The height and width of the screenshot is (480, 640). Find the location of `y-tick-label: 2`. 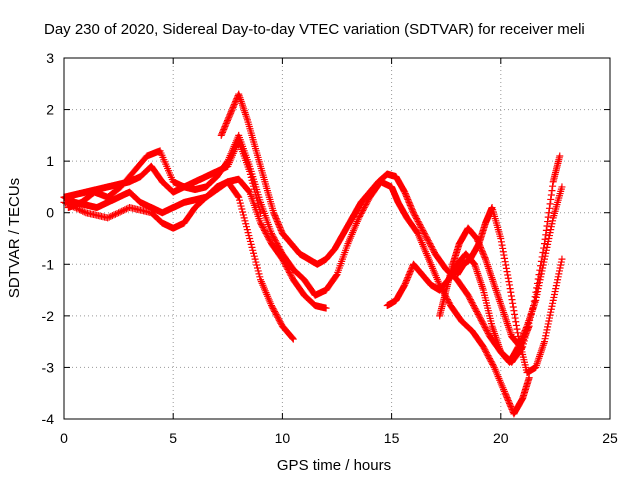

y-tick-label: 2 is located at coordinates (50, 110).